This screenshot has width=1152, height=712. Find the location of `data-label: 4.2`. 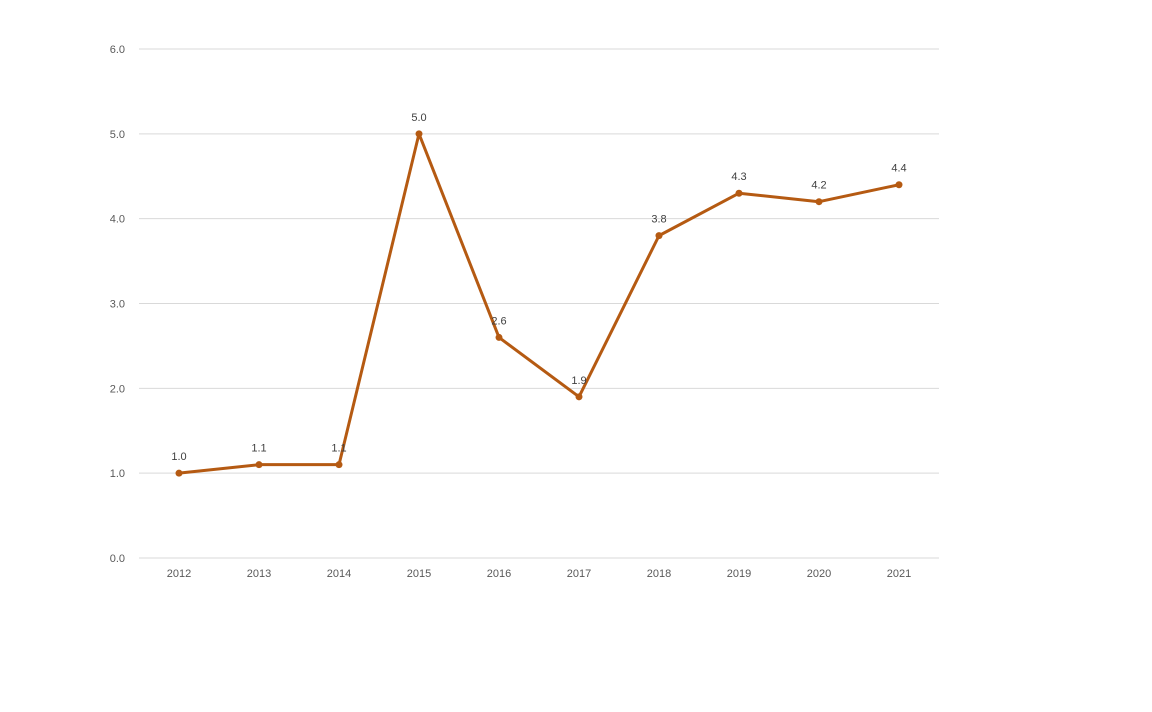

data-label: 4.2 is located at coordinates (818, 186).